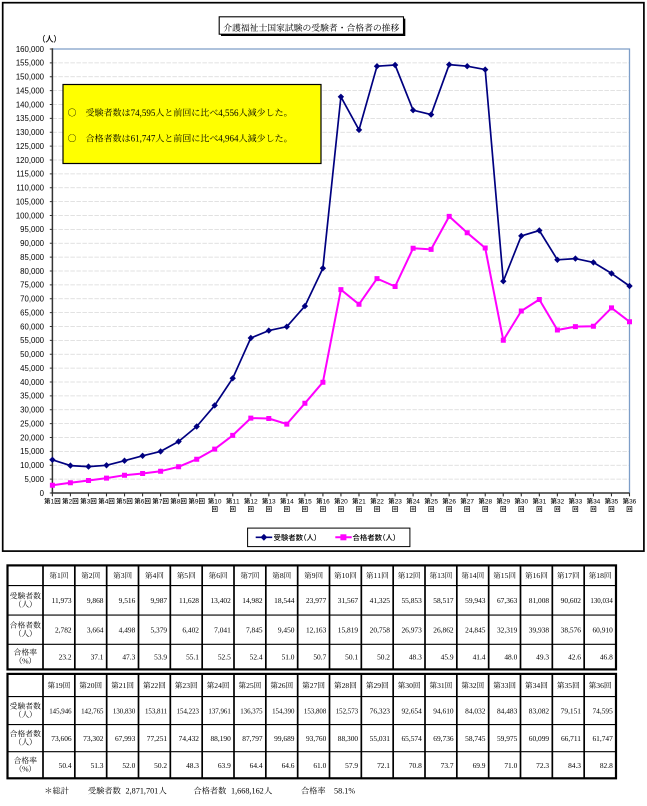  I want to click on svg-text: 48.0, so click(510, 657).